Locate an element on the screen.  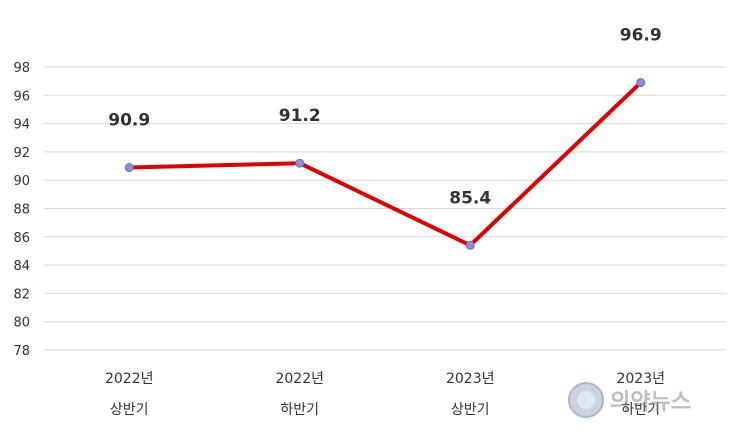
y-tick-label: 96 is located at coordinates (21, 96).